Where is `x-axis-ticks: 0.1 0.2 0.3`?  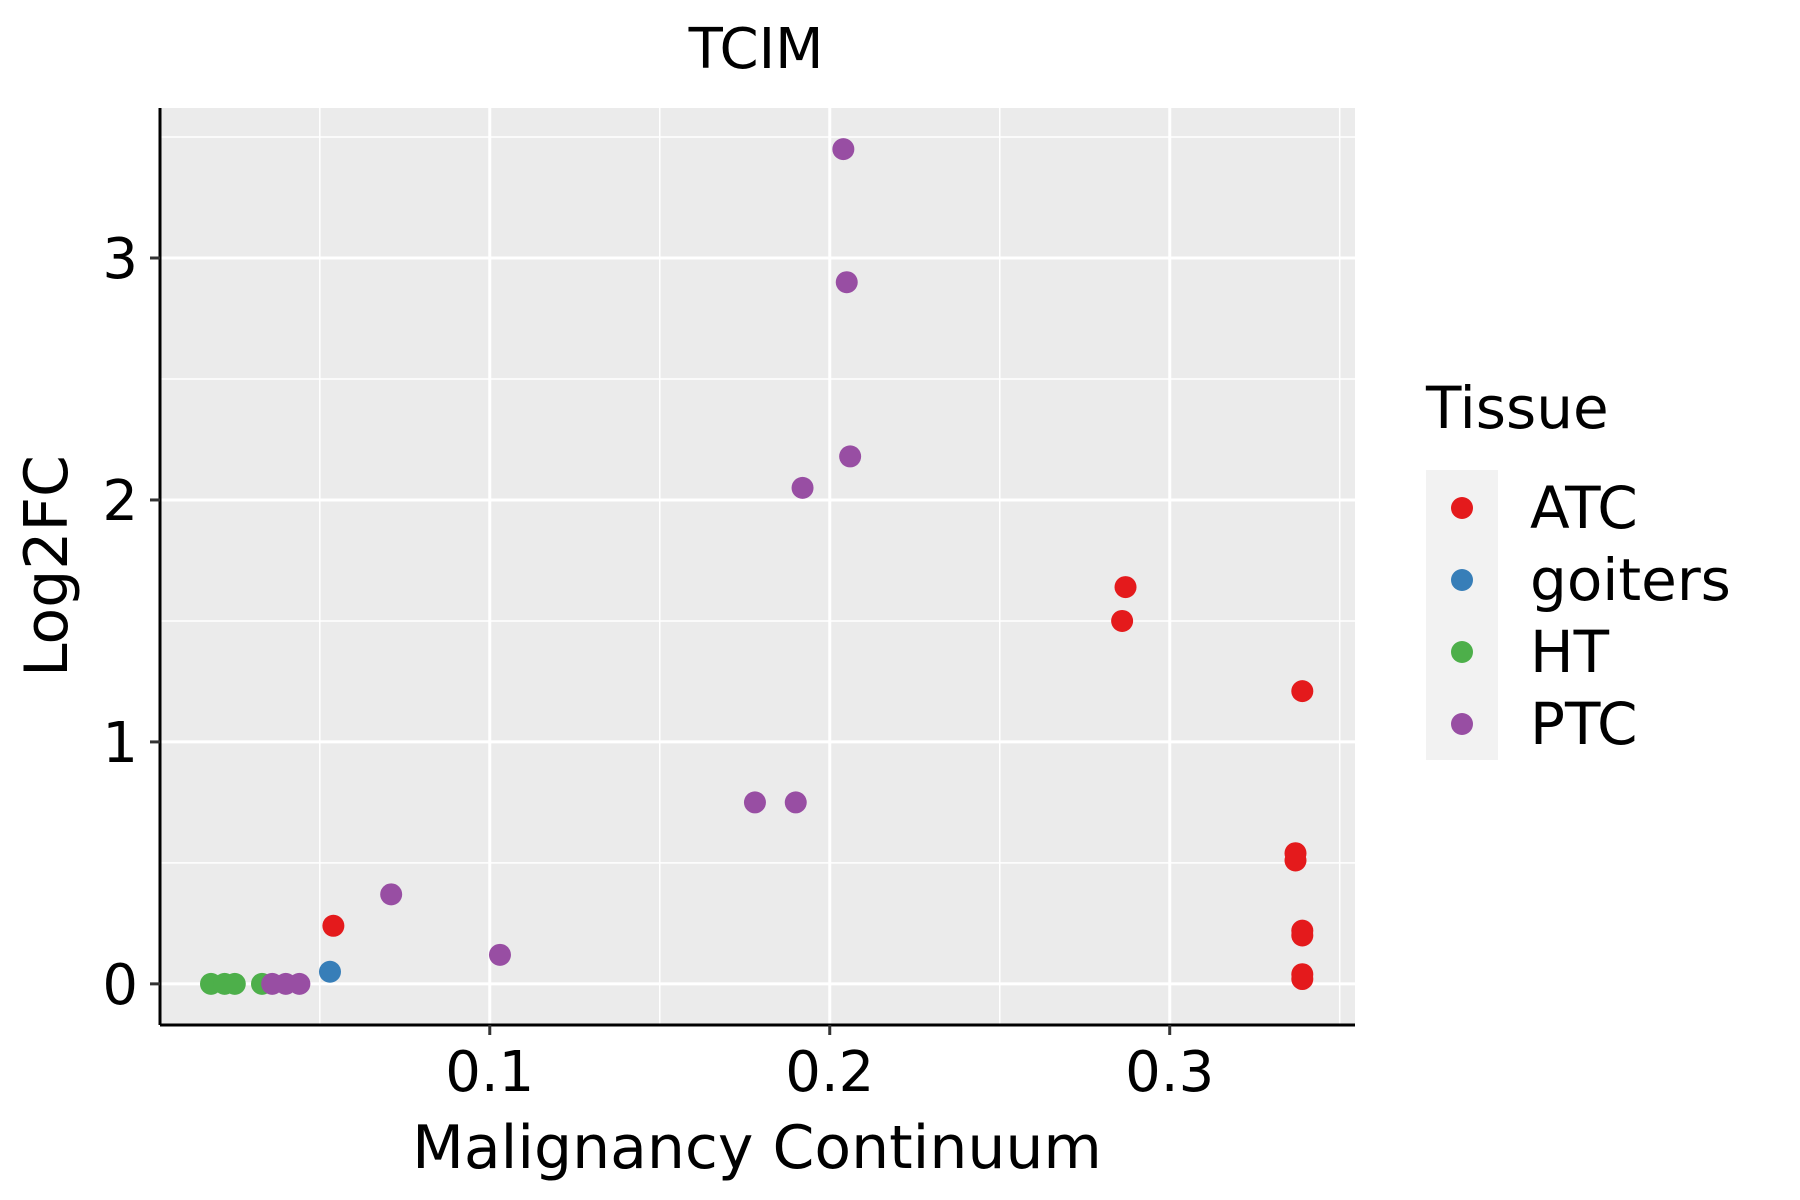 x-axis-ticks: 0.1 0.2 0.3 is located at coordinates (829, 1065).